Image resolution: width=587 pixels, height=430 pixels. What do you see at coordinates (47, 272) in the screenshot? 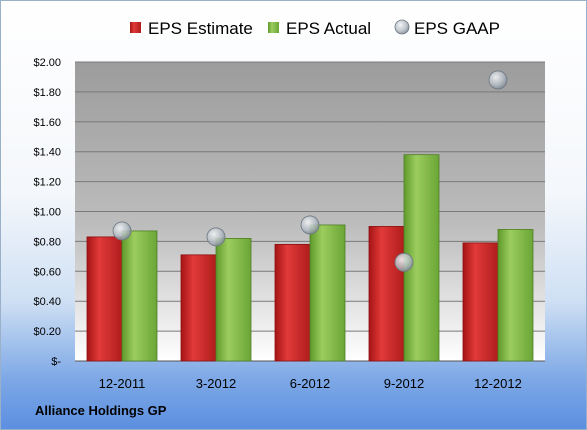
I see `y-tick-label: $0.60` at bounding box center [47, 272].